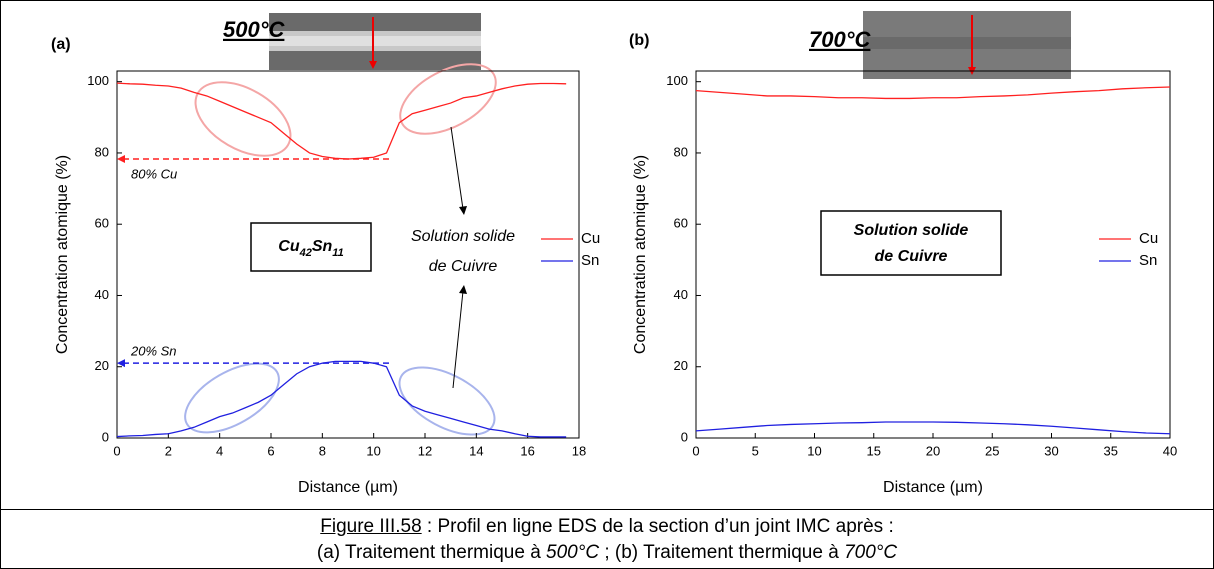 This screenshot has width=1214, height=569. What do you see at coordinates (1051, 450) in the screenshot?
I see `x-tick-label: 30` at bounding box center [1051, 450].